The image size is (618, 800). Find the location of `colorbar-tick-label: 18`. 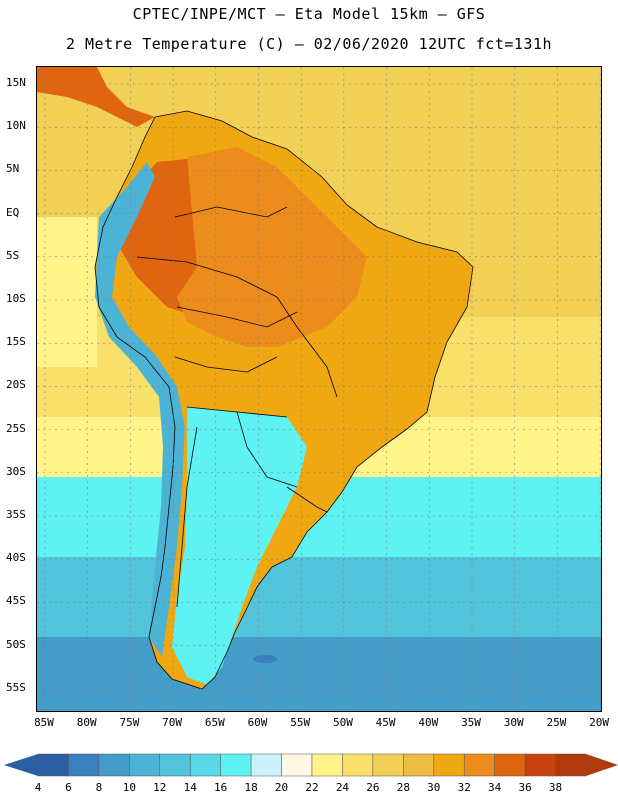

colorbar-tick-label: 18 is located at coordinates (251, 787).